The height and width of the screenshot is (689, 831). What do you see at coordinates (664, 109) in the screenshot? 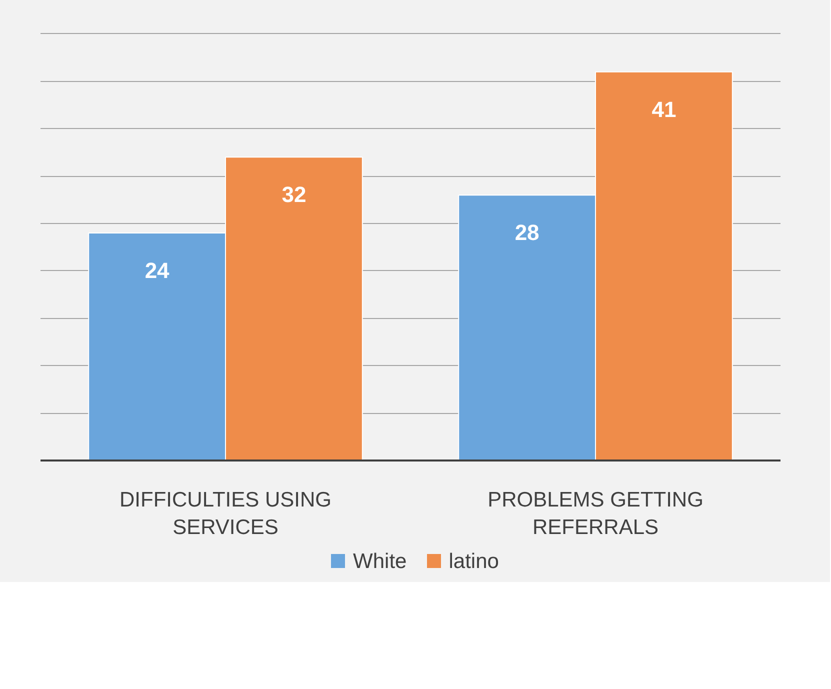
I see `data-label: 41` at bounding box center [664, 109].